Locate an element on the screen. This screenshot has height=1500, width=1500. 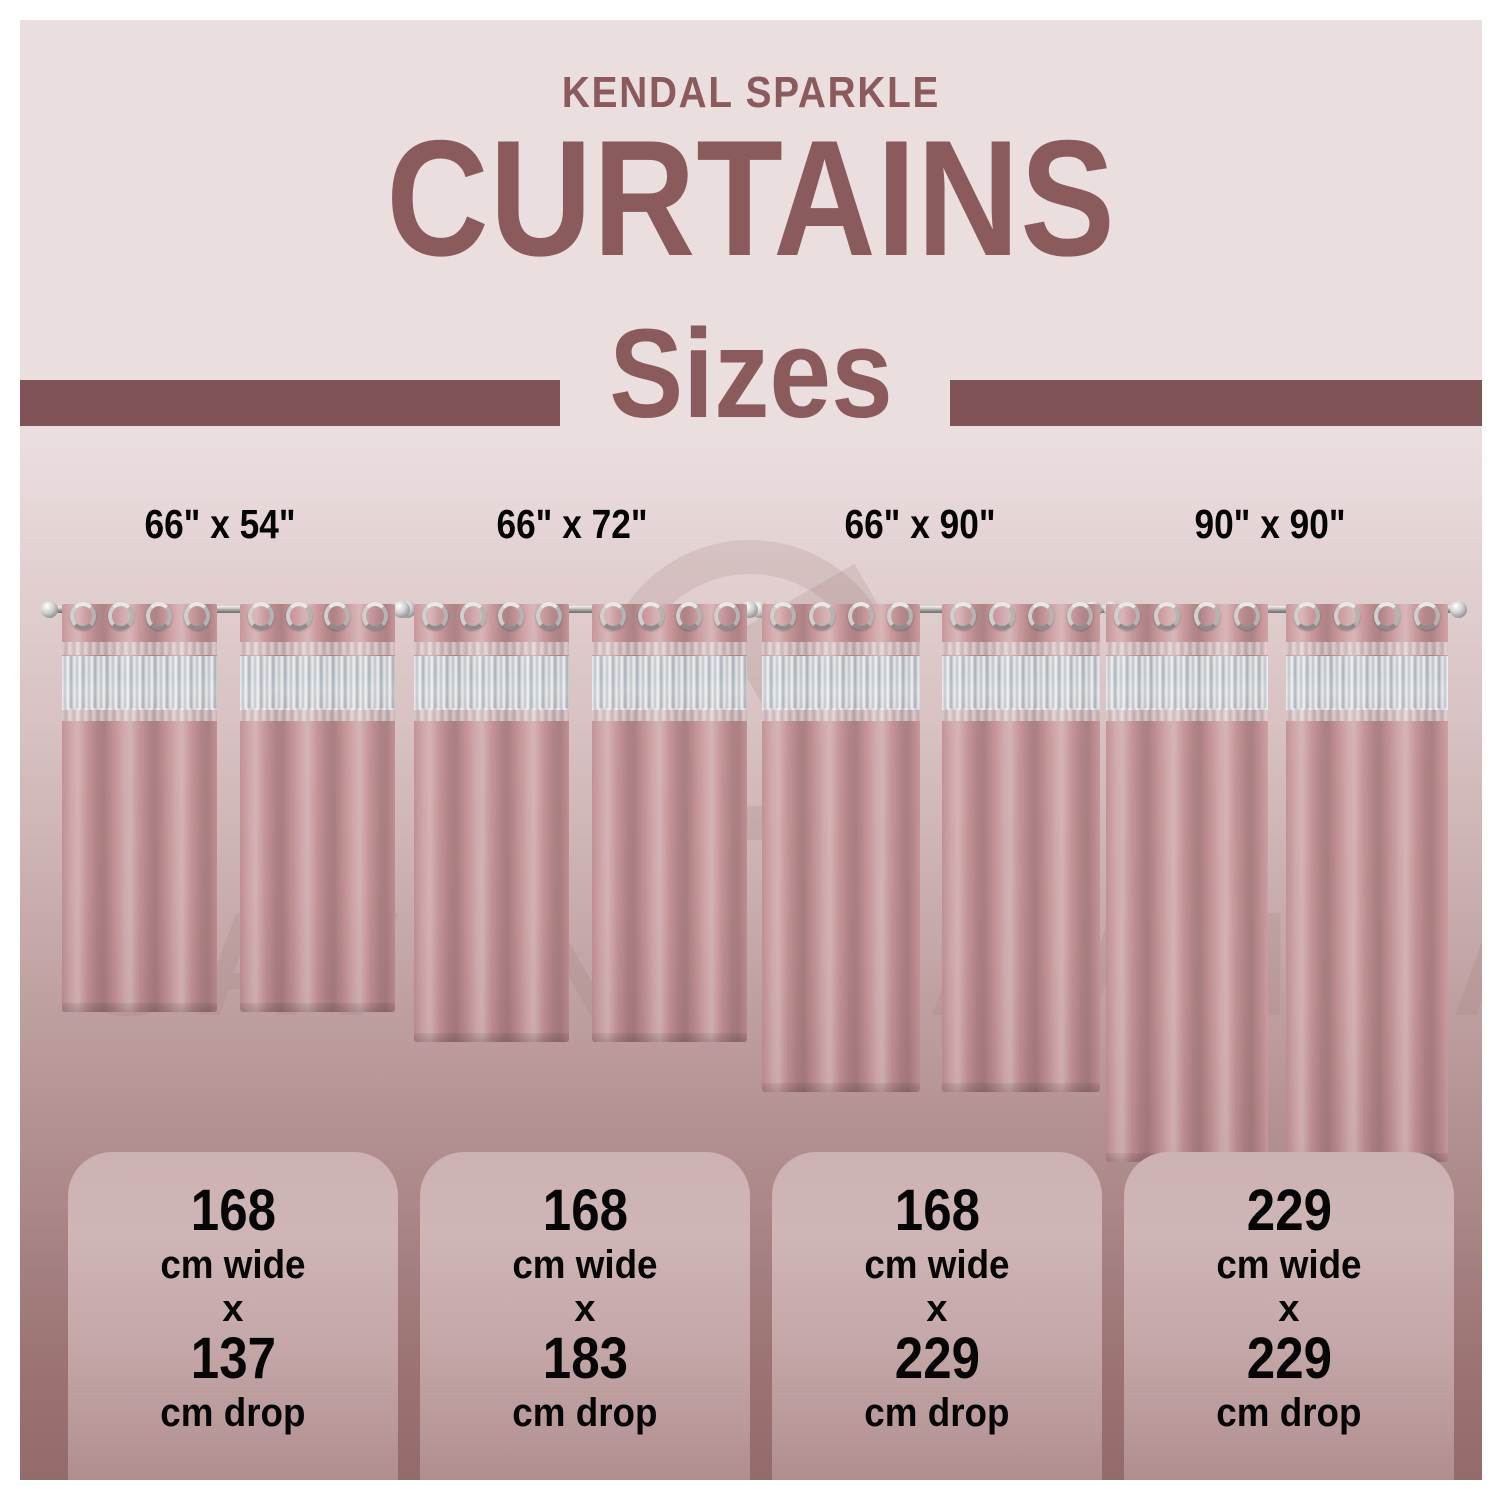
curtain-group-66x54 is located at coordinates (228, 802).